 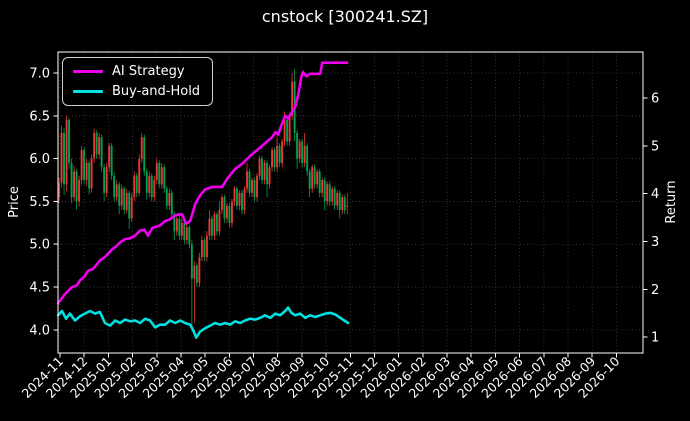 What do you see at coordinates (138, 81) in the screenshot?
I see `legend: AI Strategy Buy-and-Hold` at bounding box center [138, 81].